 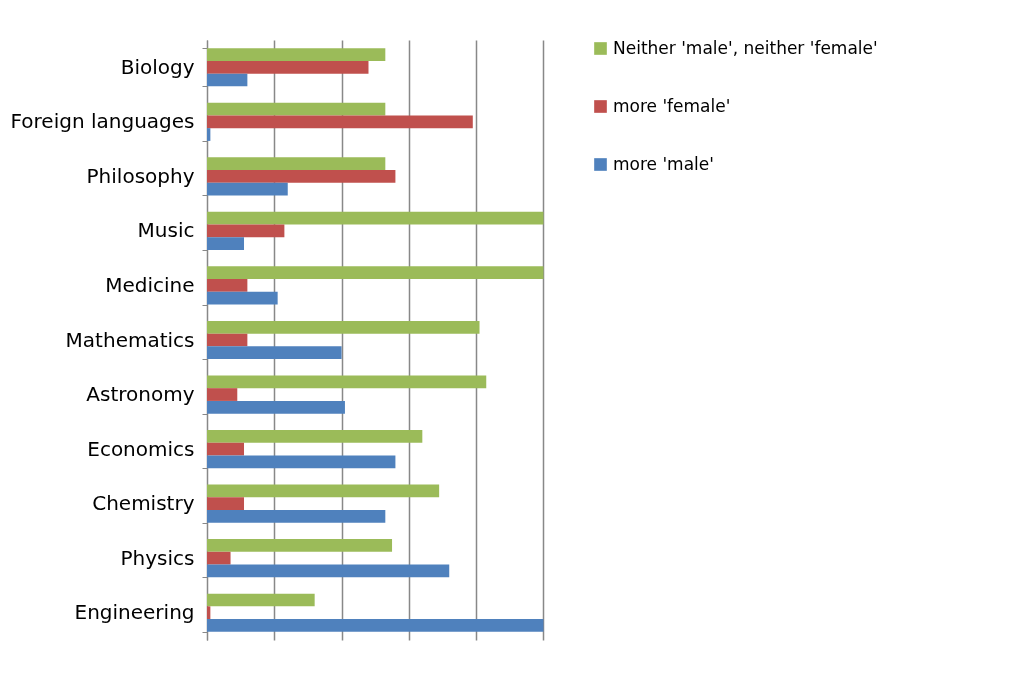 What do you see at coordinates (150, 284) in the screenshot?
I see `y-tick-label: Medicine` at bounding box center [150, 284].